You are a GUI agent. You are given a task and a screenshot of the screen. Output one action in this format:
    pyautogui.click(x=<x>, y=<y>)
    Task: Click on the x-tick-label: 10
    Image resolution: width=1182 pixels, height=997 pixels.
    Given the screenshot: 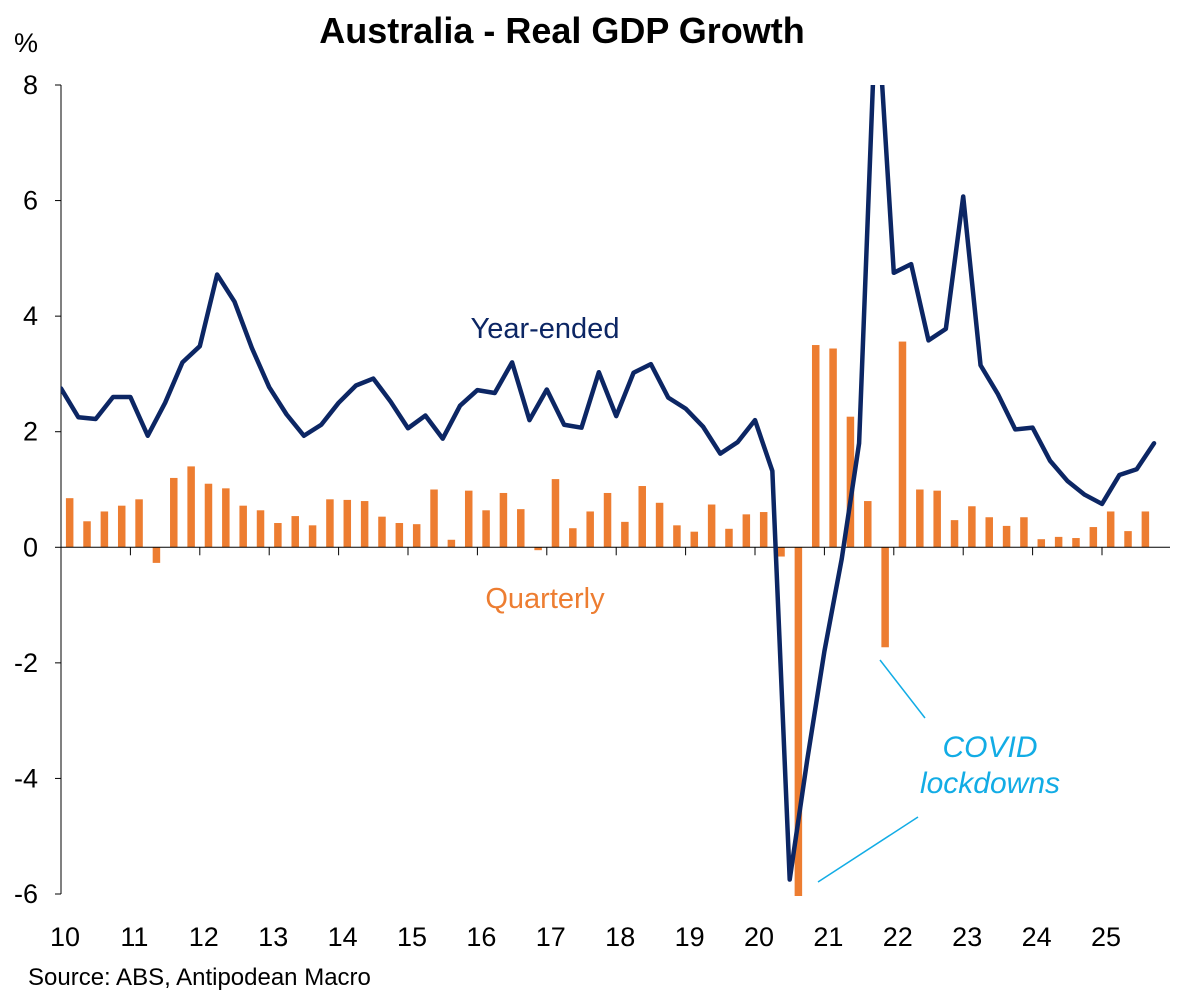 What is the action you would take?
    pyautogui.click(x=65, y=937)
    